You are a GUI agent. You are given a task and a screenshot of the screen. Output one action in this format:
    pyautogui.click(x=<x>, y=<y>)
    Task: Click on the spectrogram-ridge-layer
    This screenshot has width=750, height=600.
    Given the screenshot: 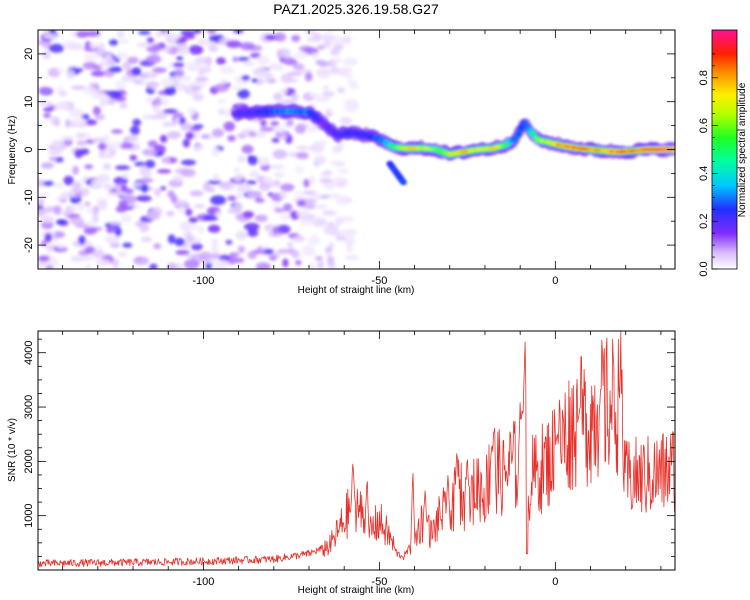 What is the action you would take?
    pyautogui.click(x=452, y=144)
    